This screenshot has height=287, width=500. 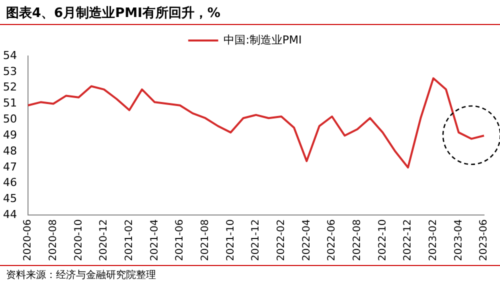 I want to click on legend-label: 中国:制造业PMI, so click(x=263, y=39).